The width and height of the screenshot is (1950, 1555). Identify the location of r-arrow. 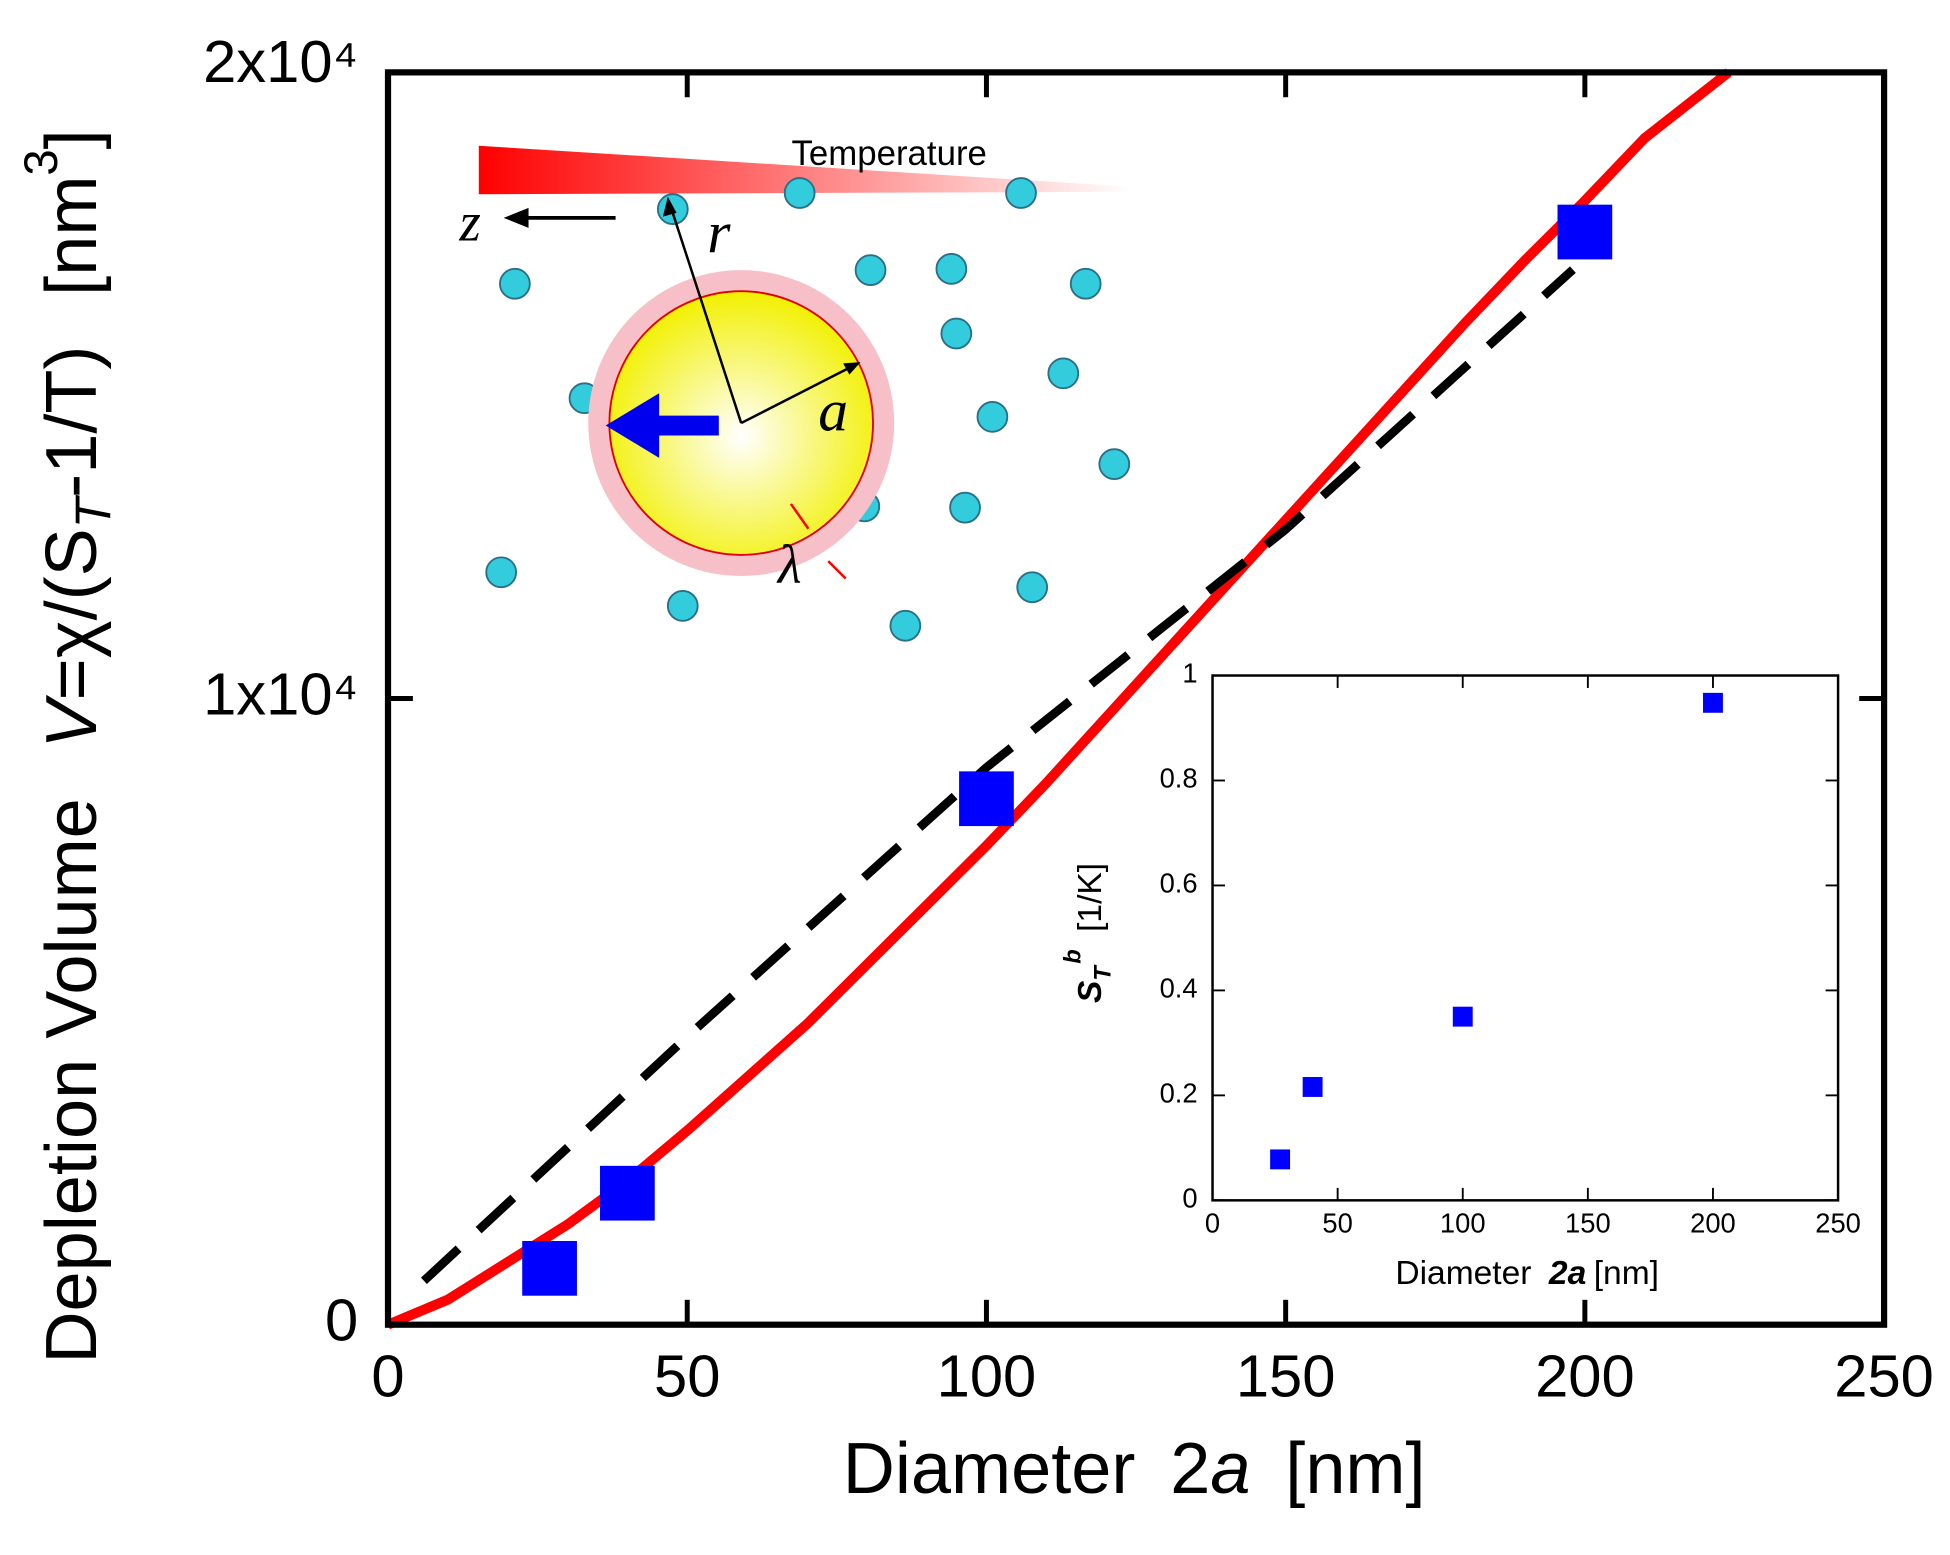
(706, 314).